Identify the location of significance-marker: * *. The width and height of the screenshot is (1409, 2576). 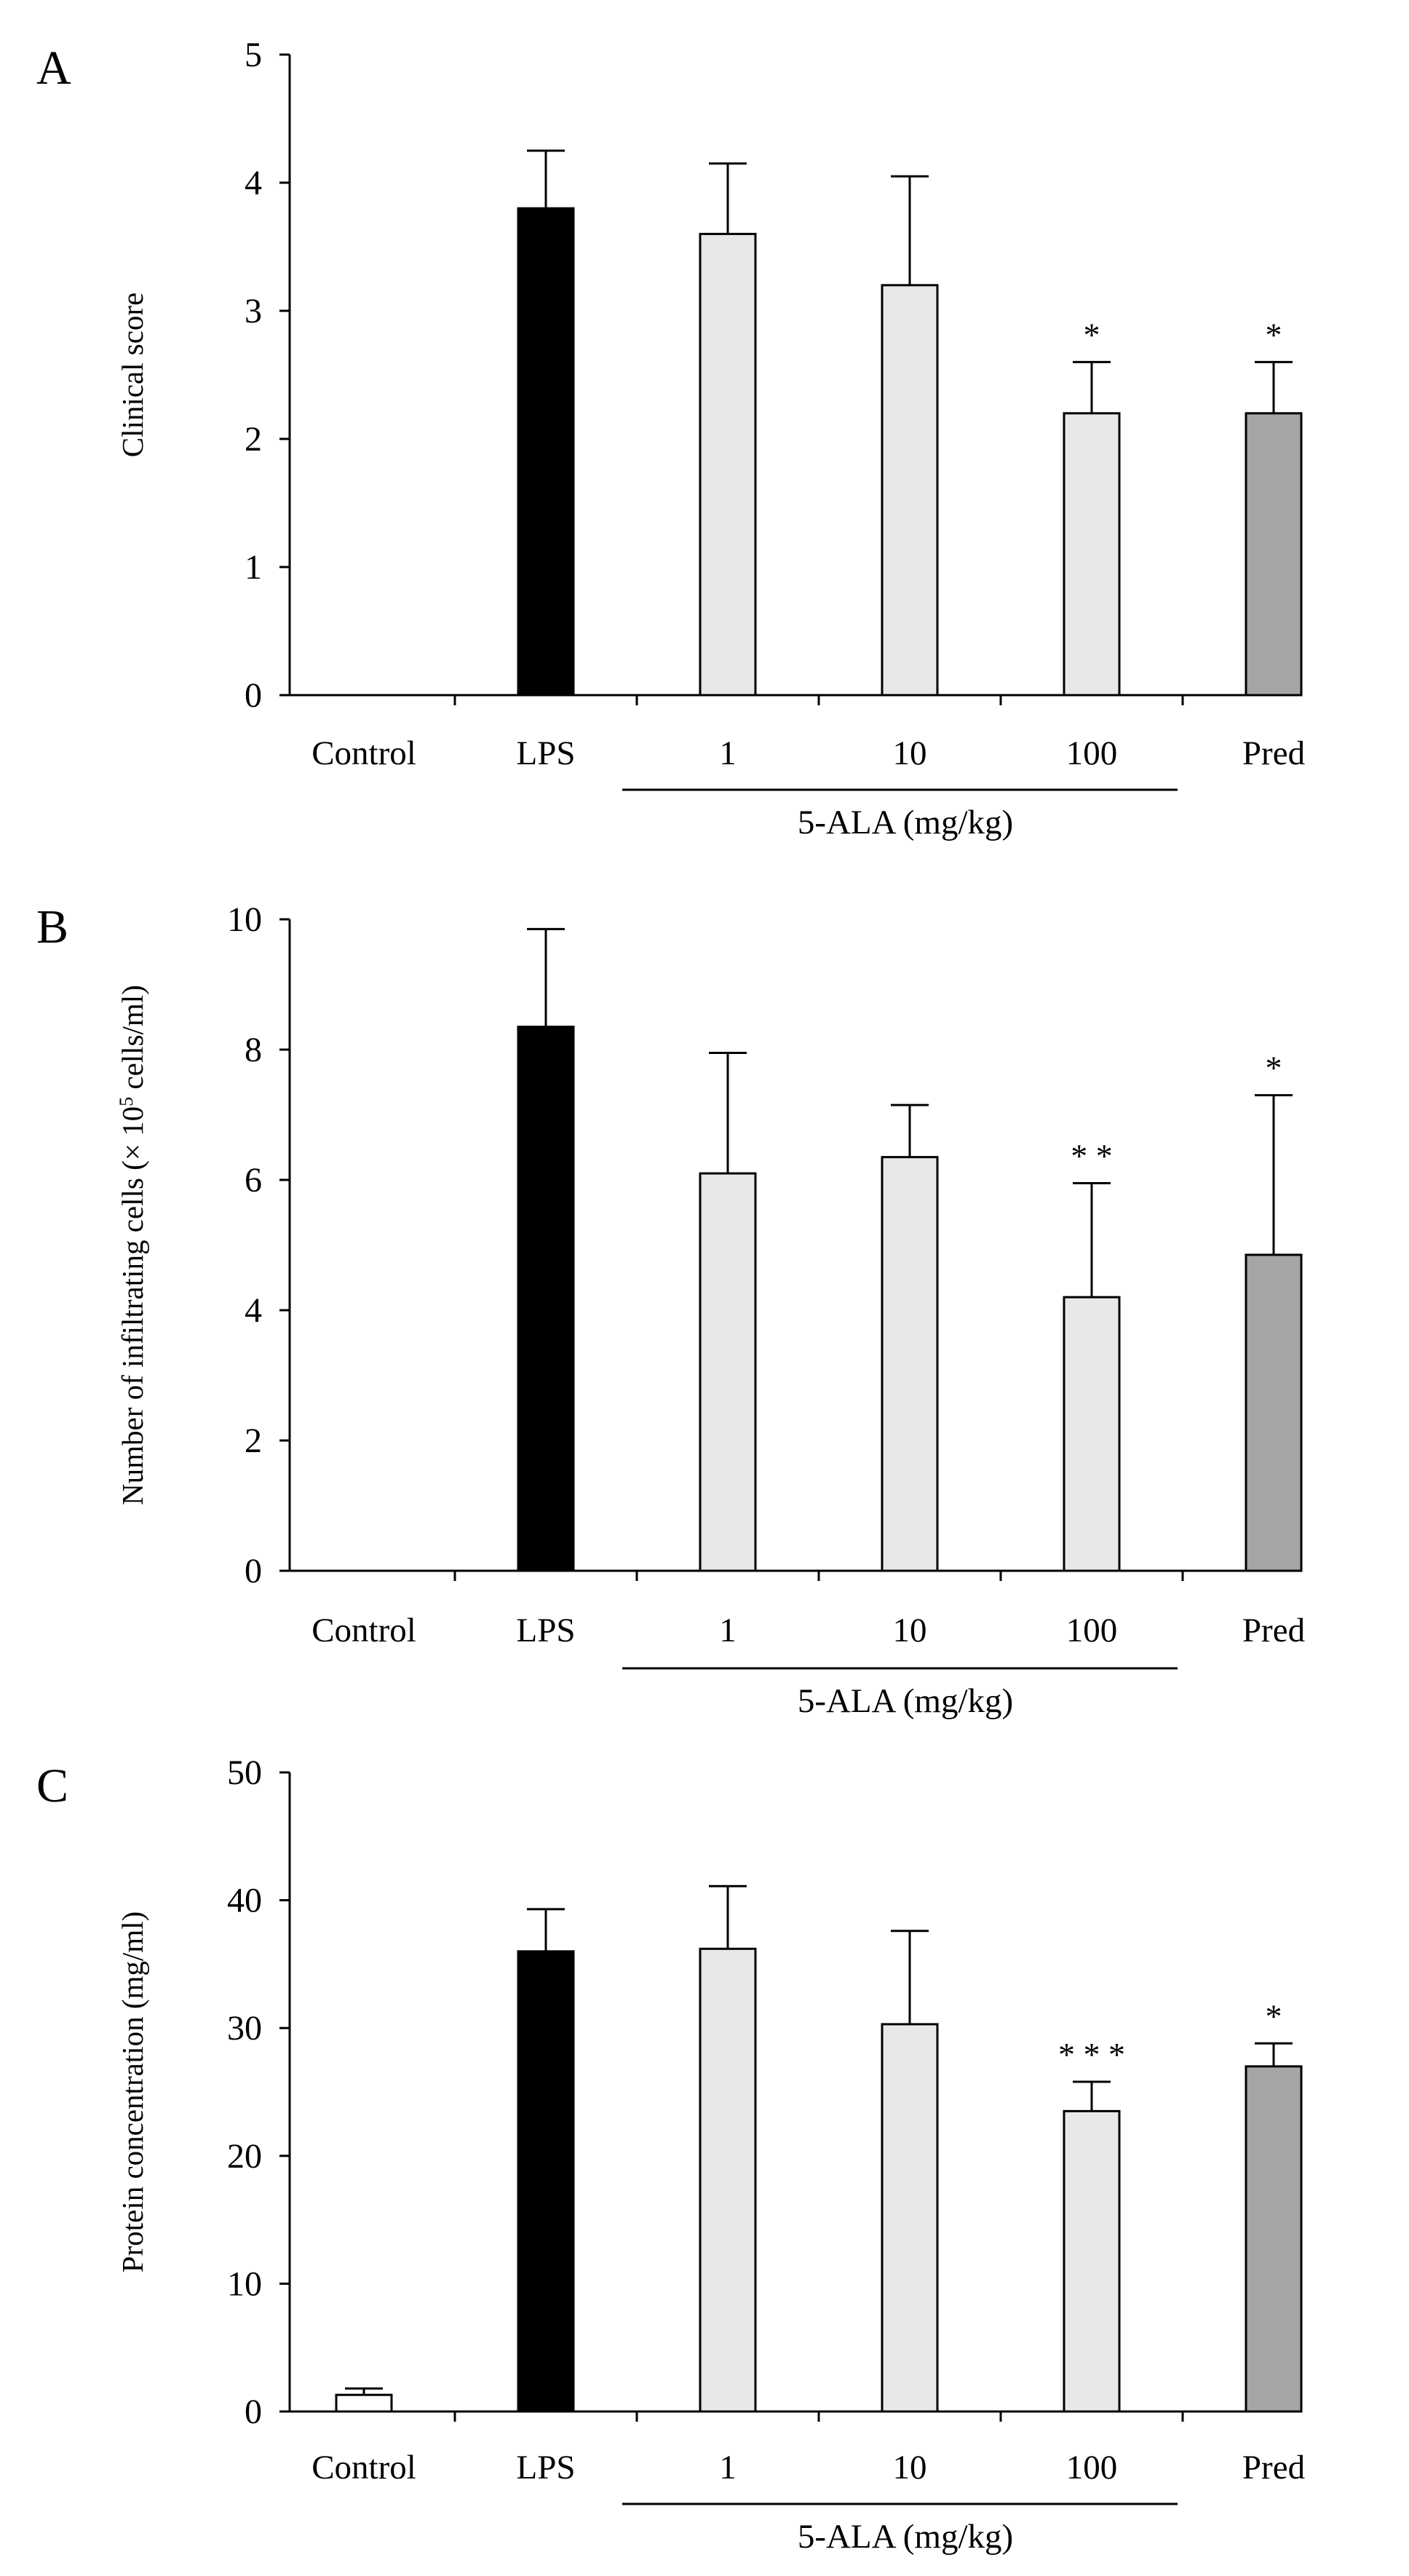
(1092, 1155).